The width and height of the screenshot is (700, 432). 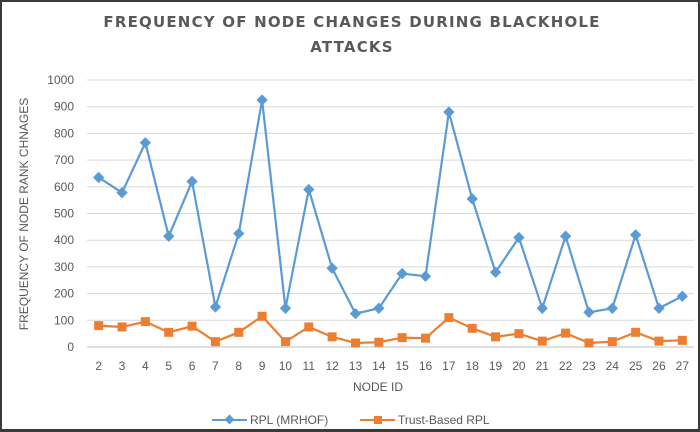 I want to click on x-tick-label: 22, so click(x=566, y=366).